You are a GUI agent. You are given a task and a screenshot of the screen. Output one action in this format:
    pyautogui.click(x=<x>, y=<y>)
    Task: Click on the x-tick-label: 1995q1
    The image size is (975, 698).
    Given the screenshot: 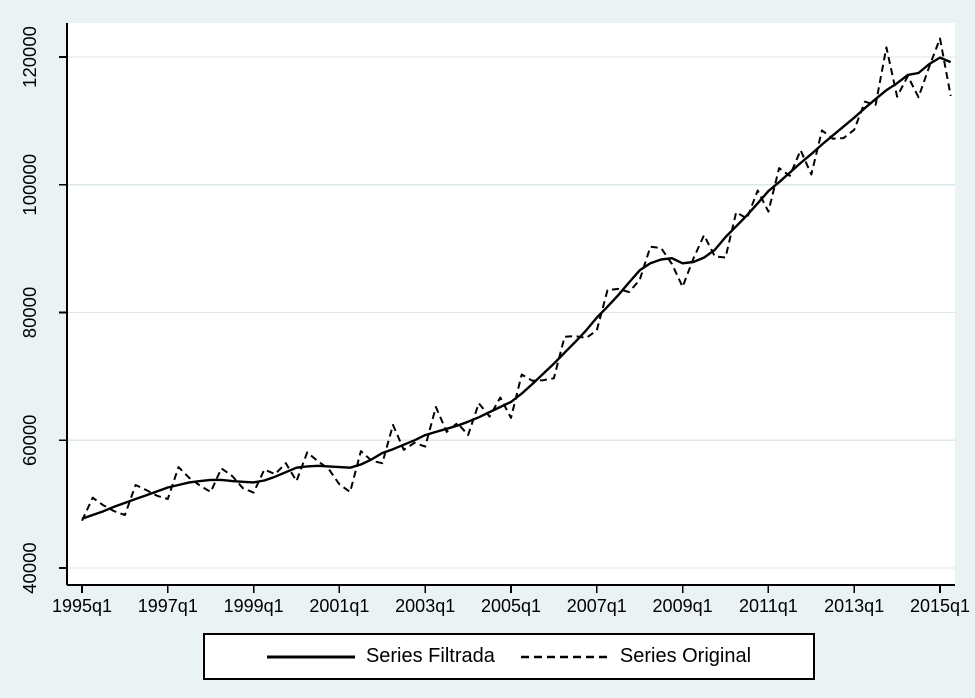 What is the action you would take?
    pyautogui.click(x=82, y=606)
    